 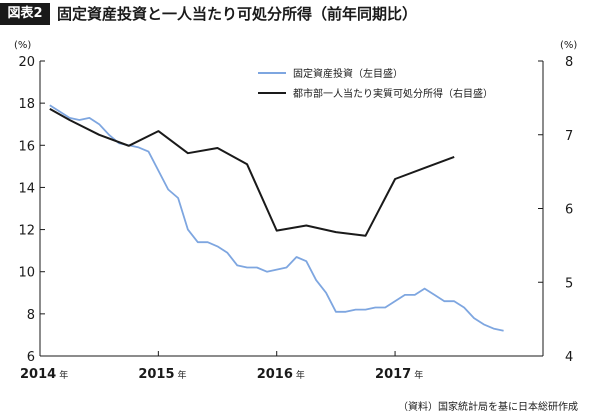 What do you see at coordinates (393, 374) in the screenshot?
I see `year-number: 2017` at bounding box center [393, 374].